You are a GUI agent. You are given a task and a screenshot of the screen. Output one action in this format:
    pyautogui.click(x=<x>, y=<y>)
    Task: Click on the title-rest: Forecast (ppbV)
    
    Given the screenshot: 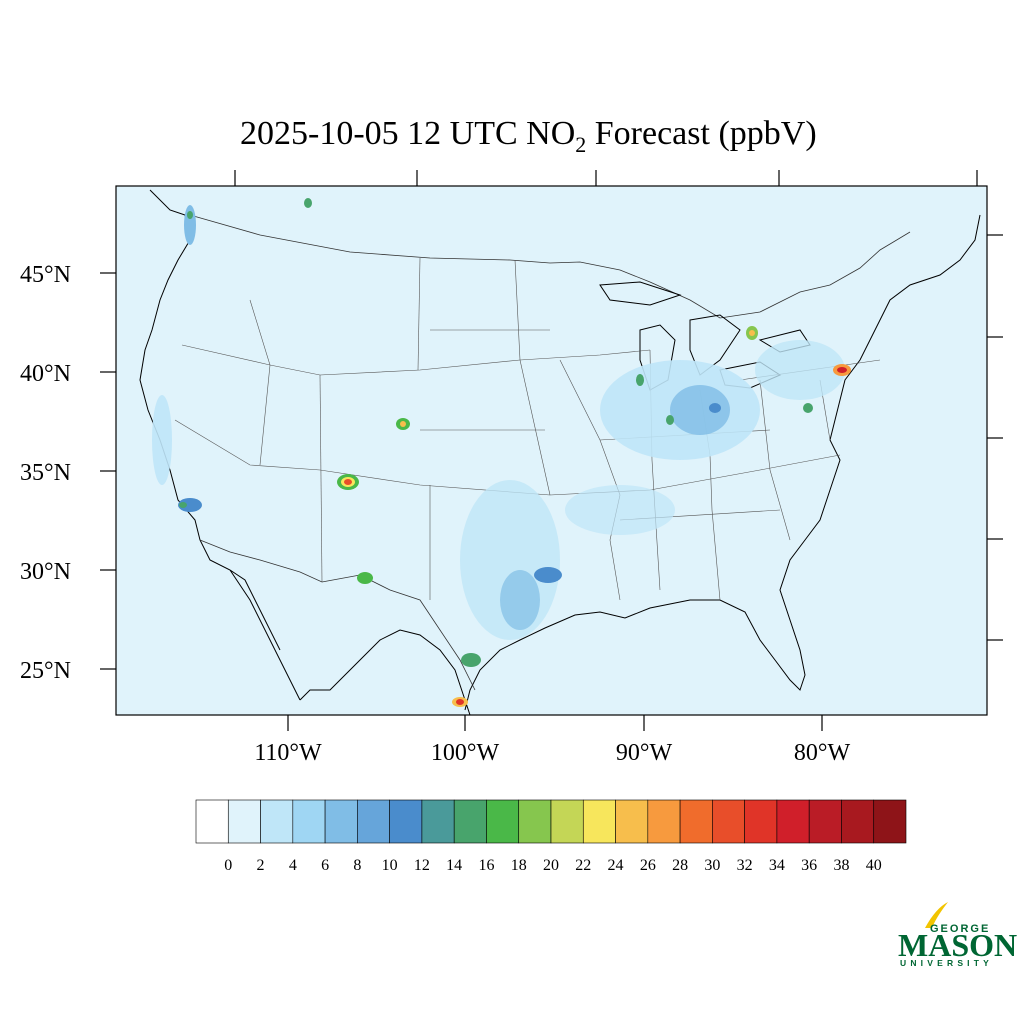 What is the action you would take?
    pyautogui.click(x=701, y=133)
    